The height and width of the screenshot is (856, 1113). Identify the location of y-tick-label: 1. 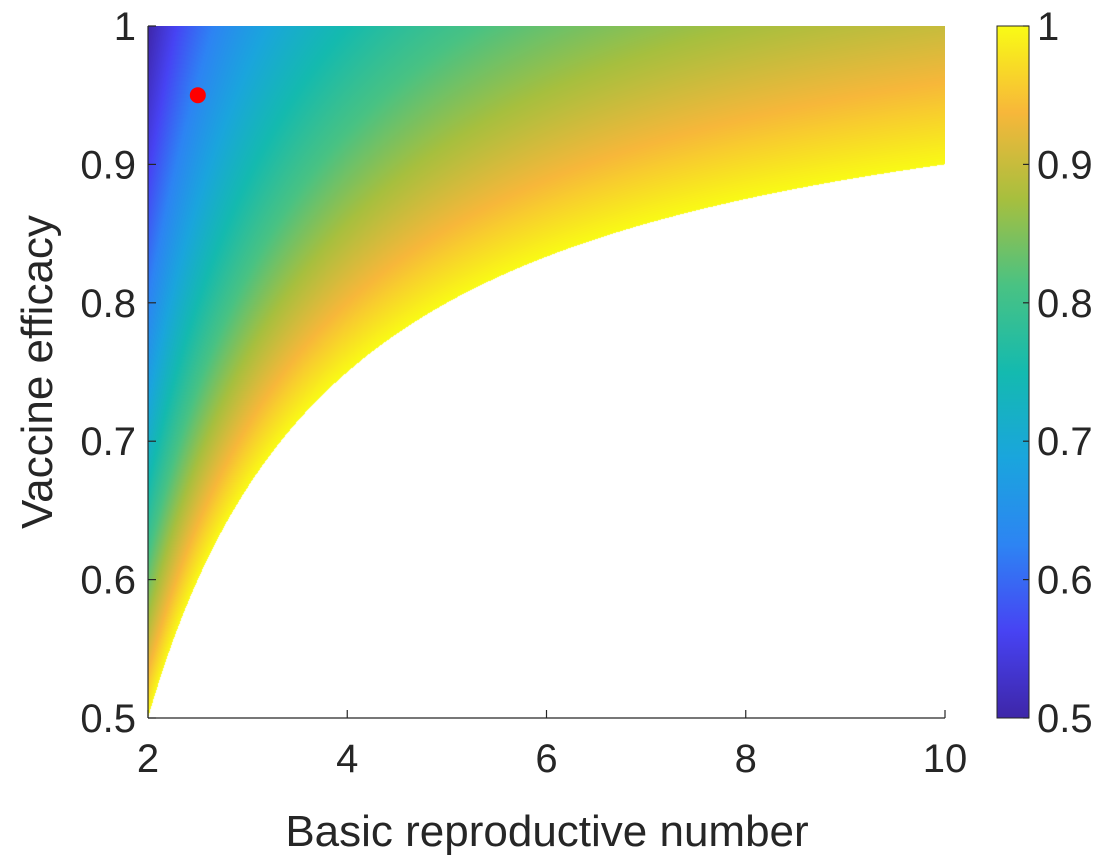
(125, 27).